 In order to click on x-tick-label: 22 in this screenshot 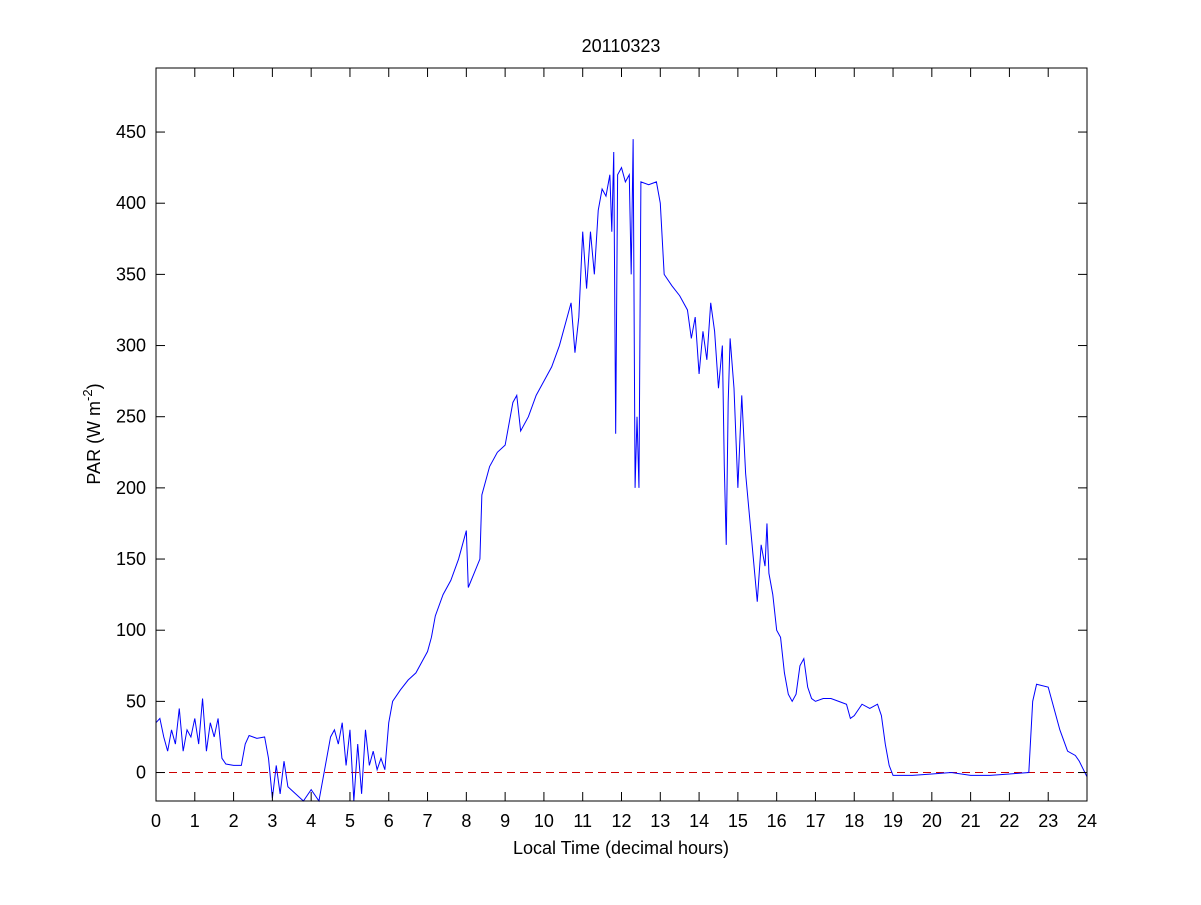, I will do `click(1009, 821)`.